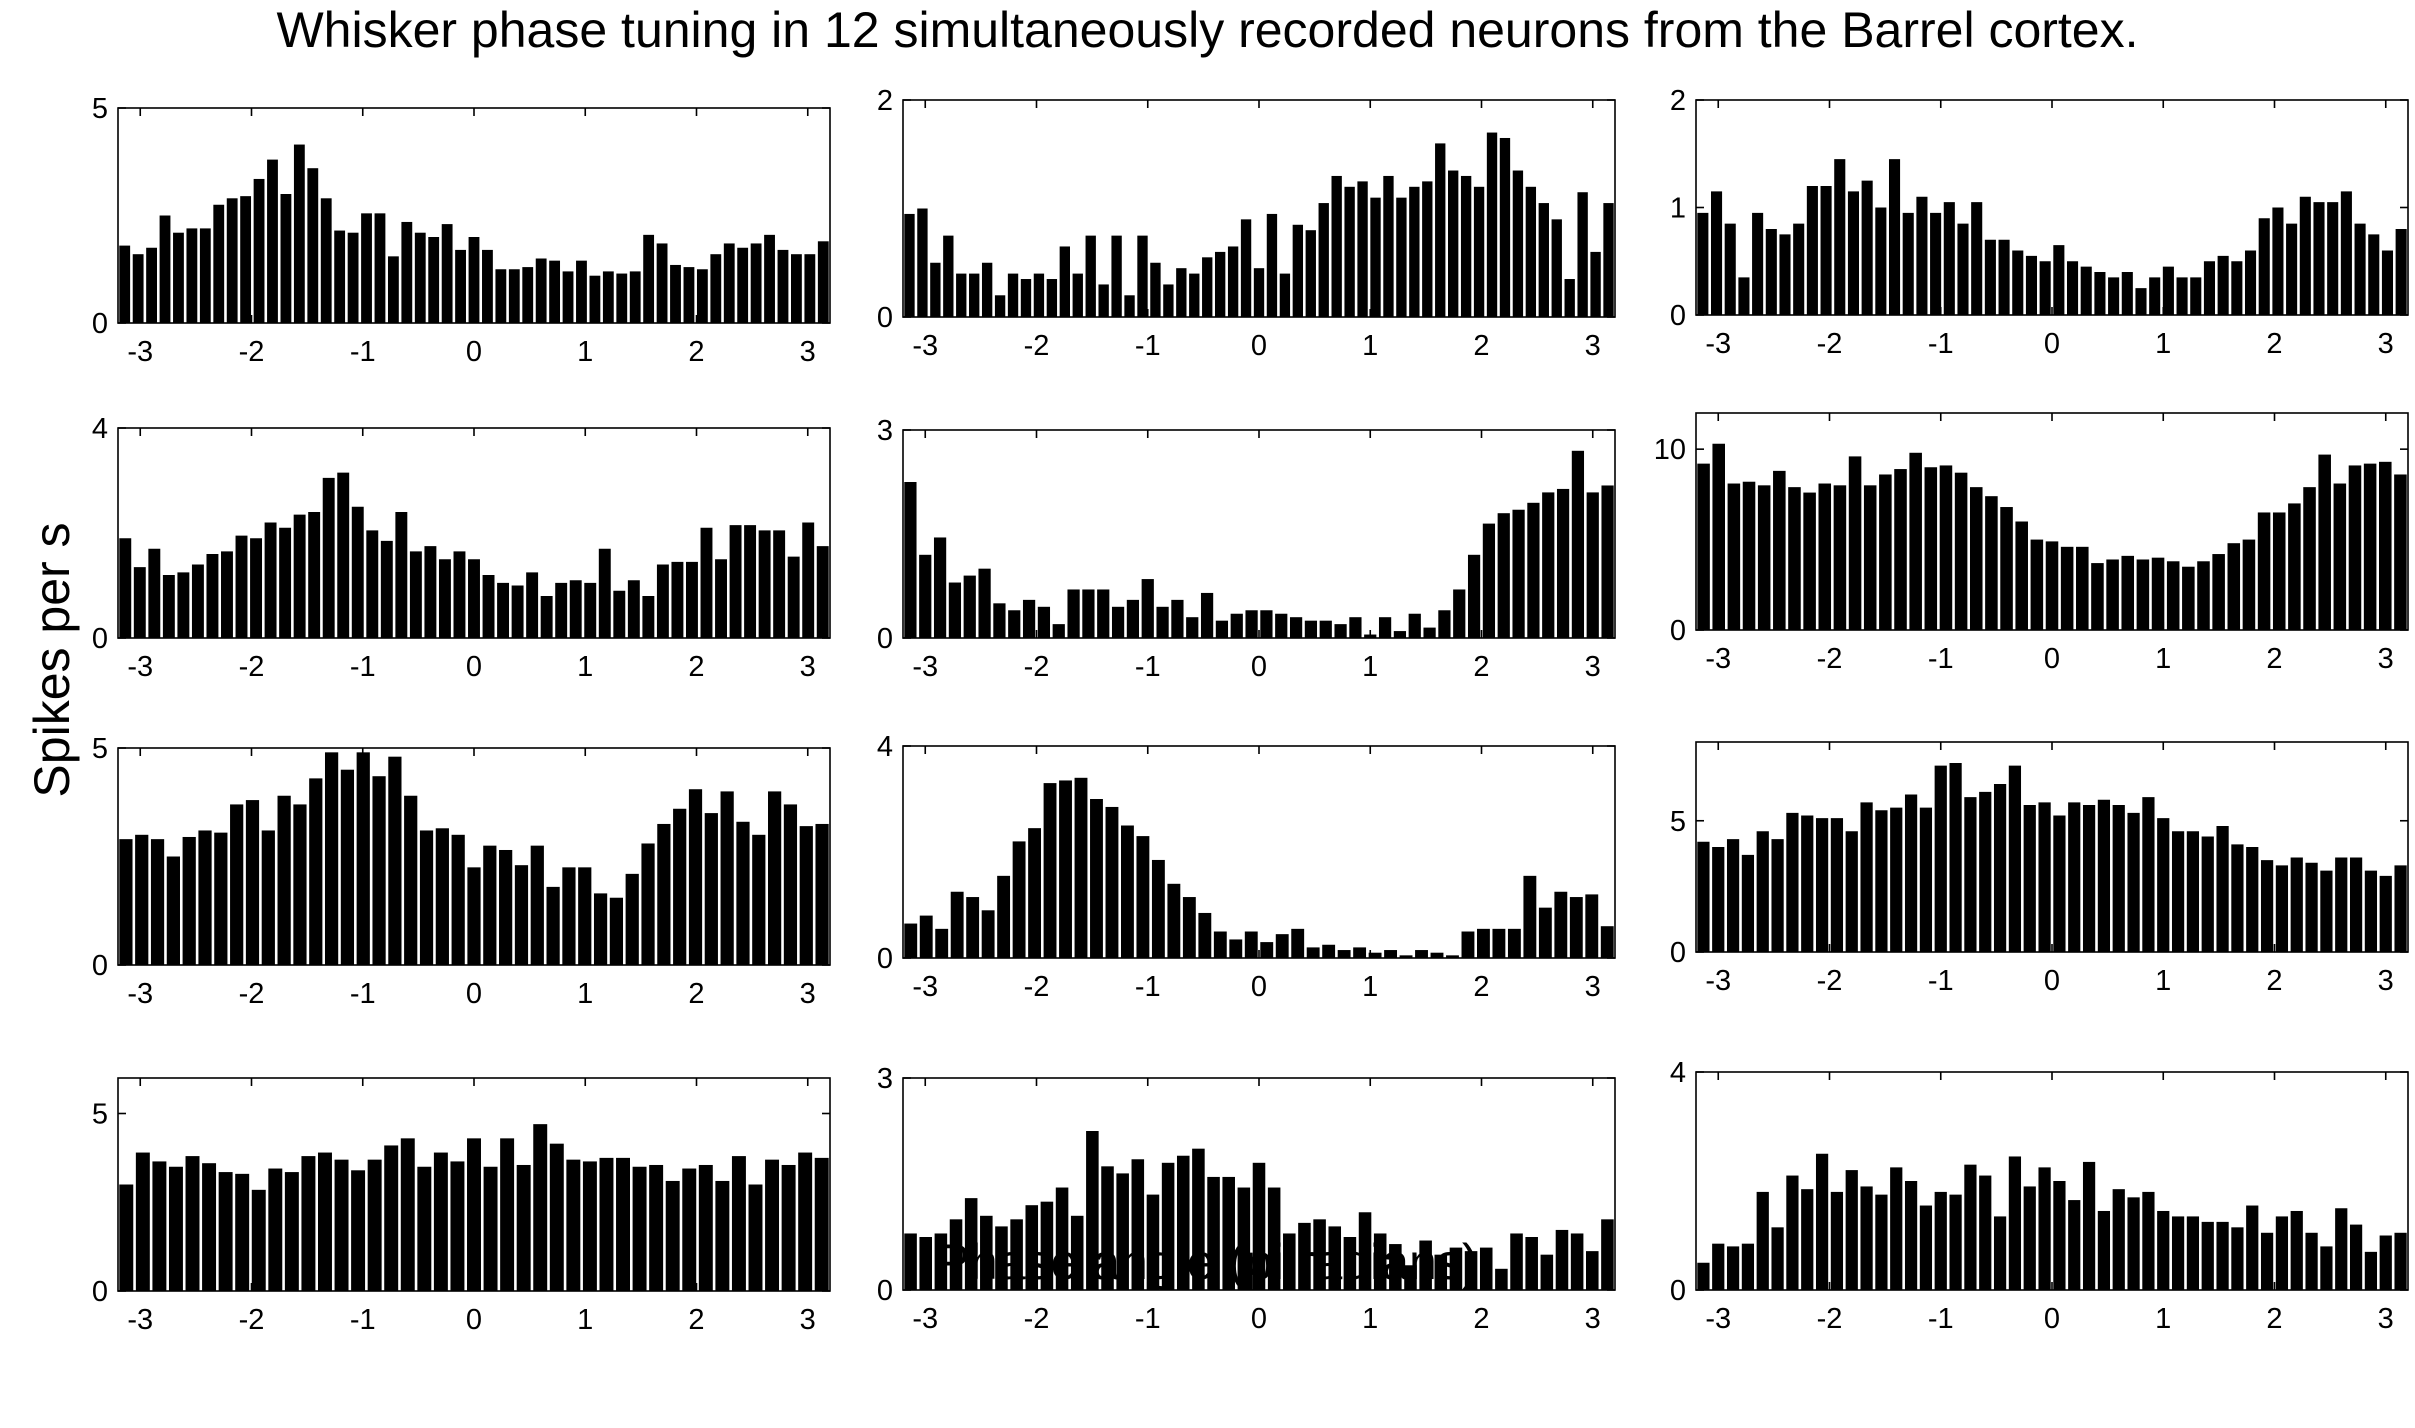 This screenshot has height=1428, width=2415. Describe the element at coordinates (585, 667) in the screenshot. I see `x-tick-label: 1` at that location.